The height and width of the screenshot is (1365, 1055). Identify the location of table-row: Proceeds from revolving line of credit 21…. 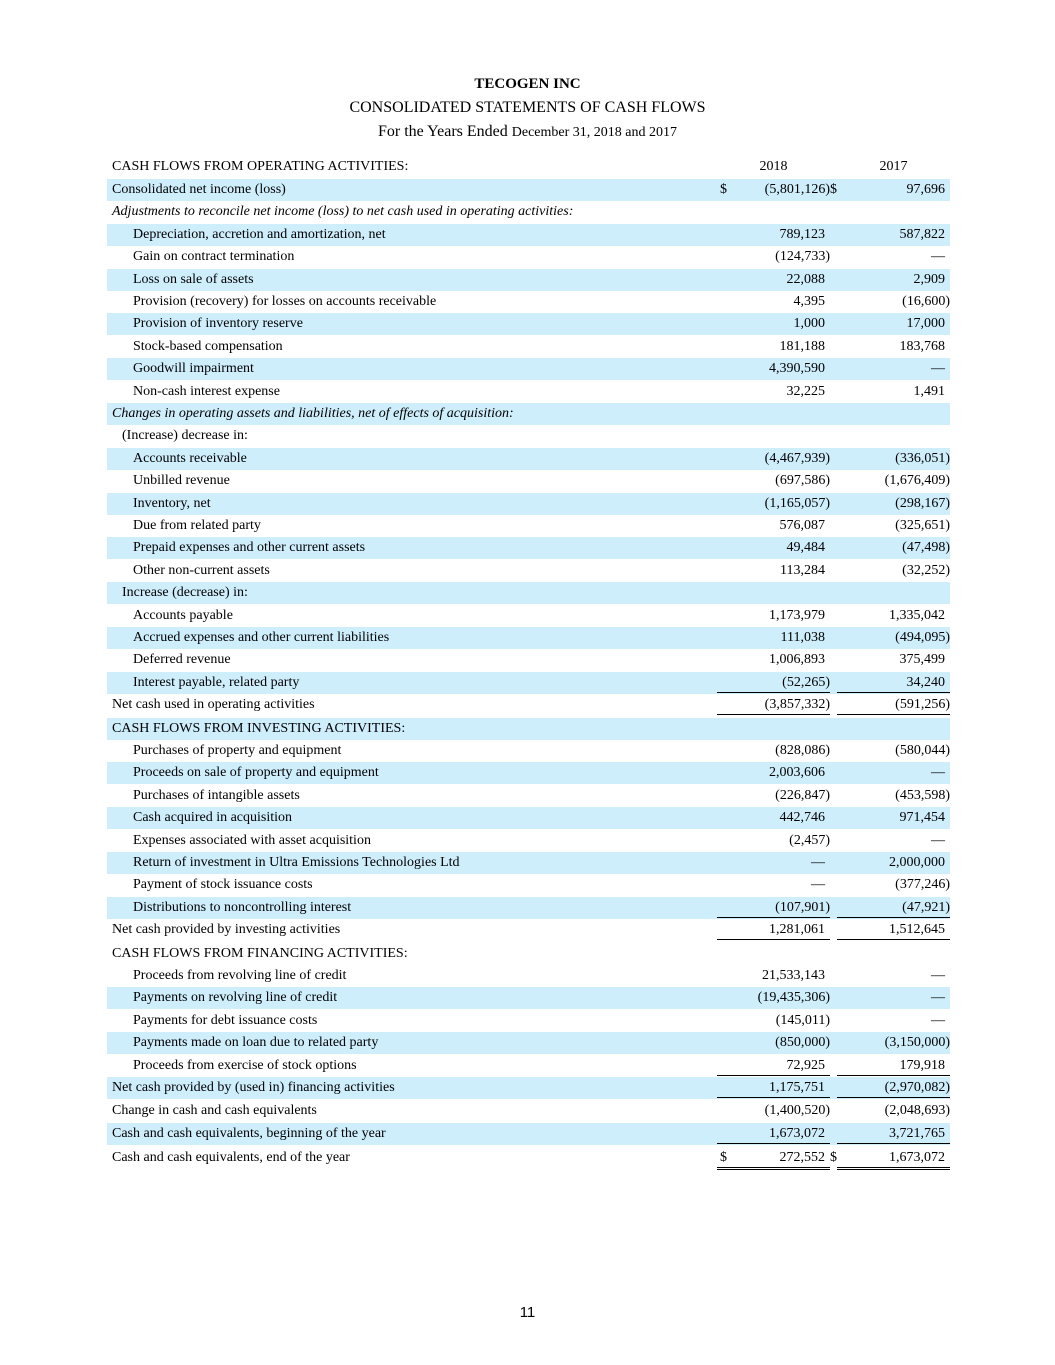
(528, 976).